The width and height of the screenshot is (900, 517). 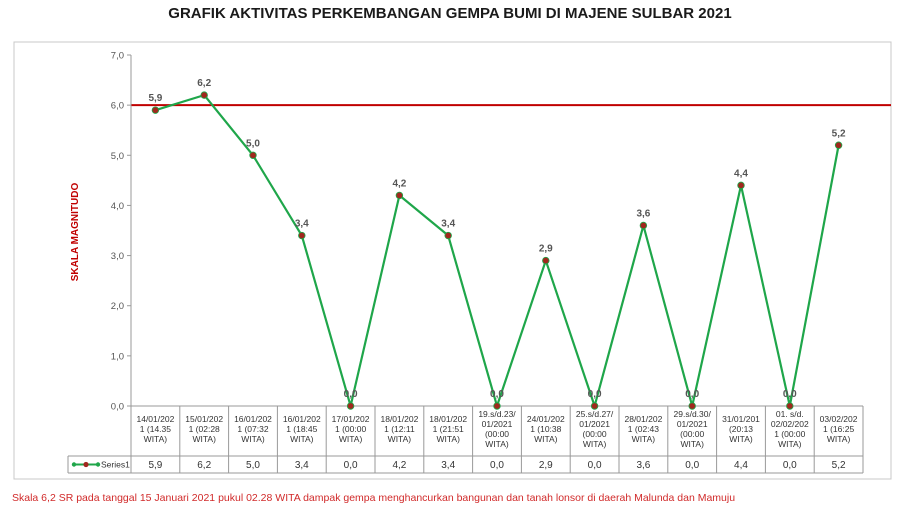 What do you see at coordinates (399, 183) in the screenshot?
I see `data-label: 4,2` at bounding box center [399, 183].